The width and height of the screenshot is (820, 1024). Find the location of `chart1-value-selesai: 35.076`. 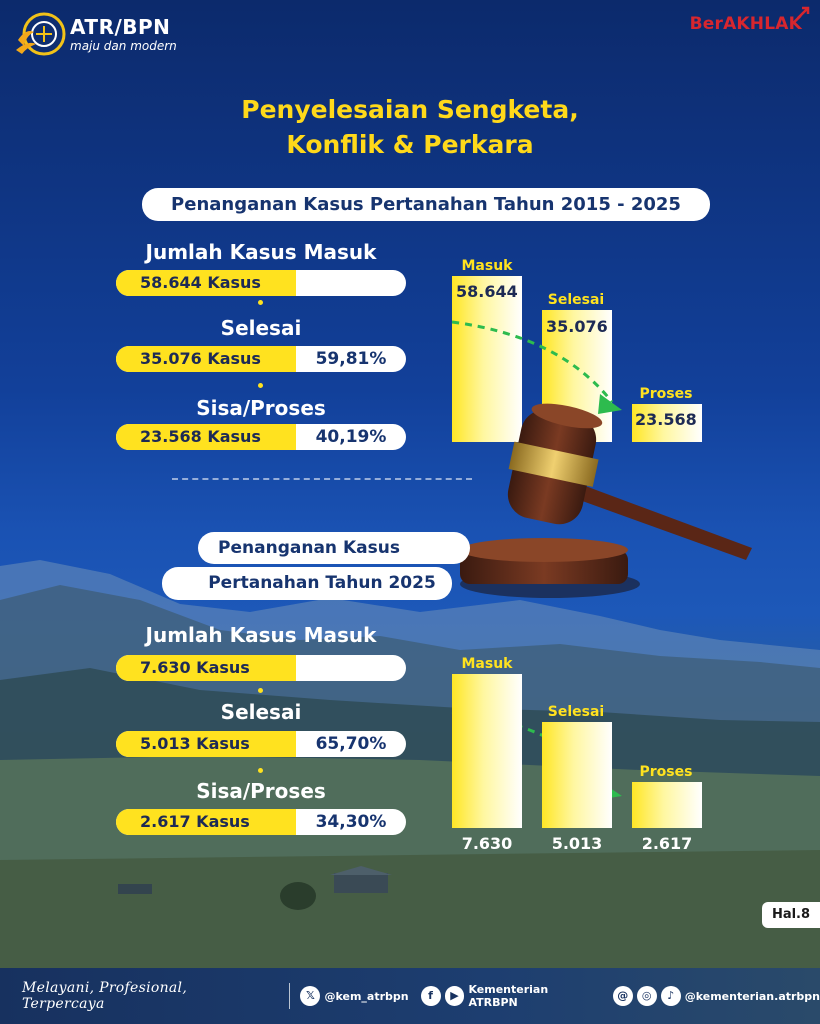

chart1-value-selesai: 35.076 is located at coordinates (577, 326).